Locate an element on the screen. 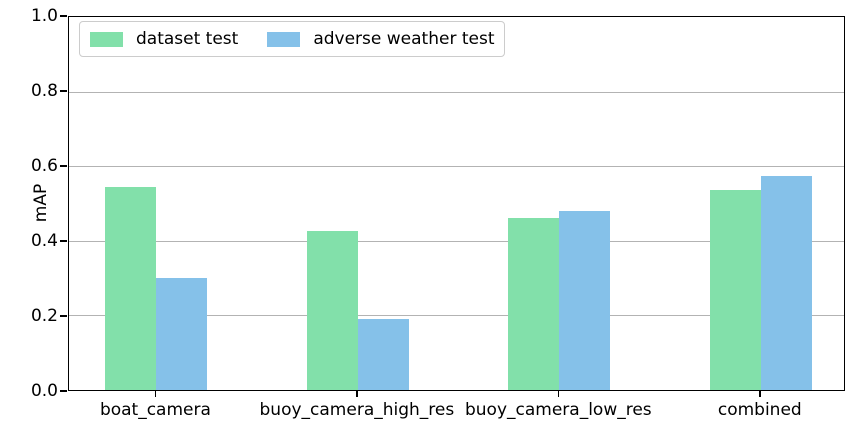 This screenshot has width=854, height=439. x-tick-mark-buoy_camera_low_res is located at coordinates (558, 394).